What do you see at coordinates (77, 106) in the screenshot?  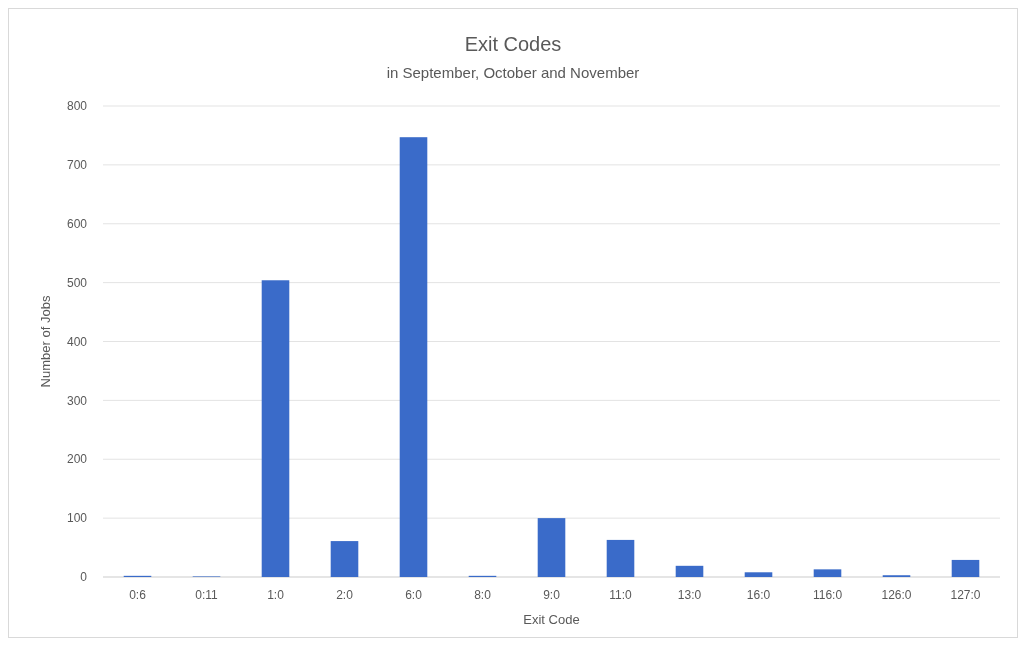 I see `y-tick-label: 800` at bounding box center [77, 106].